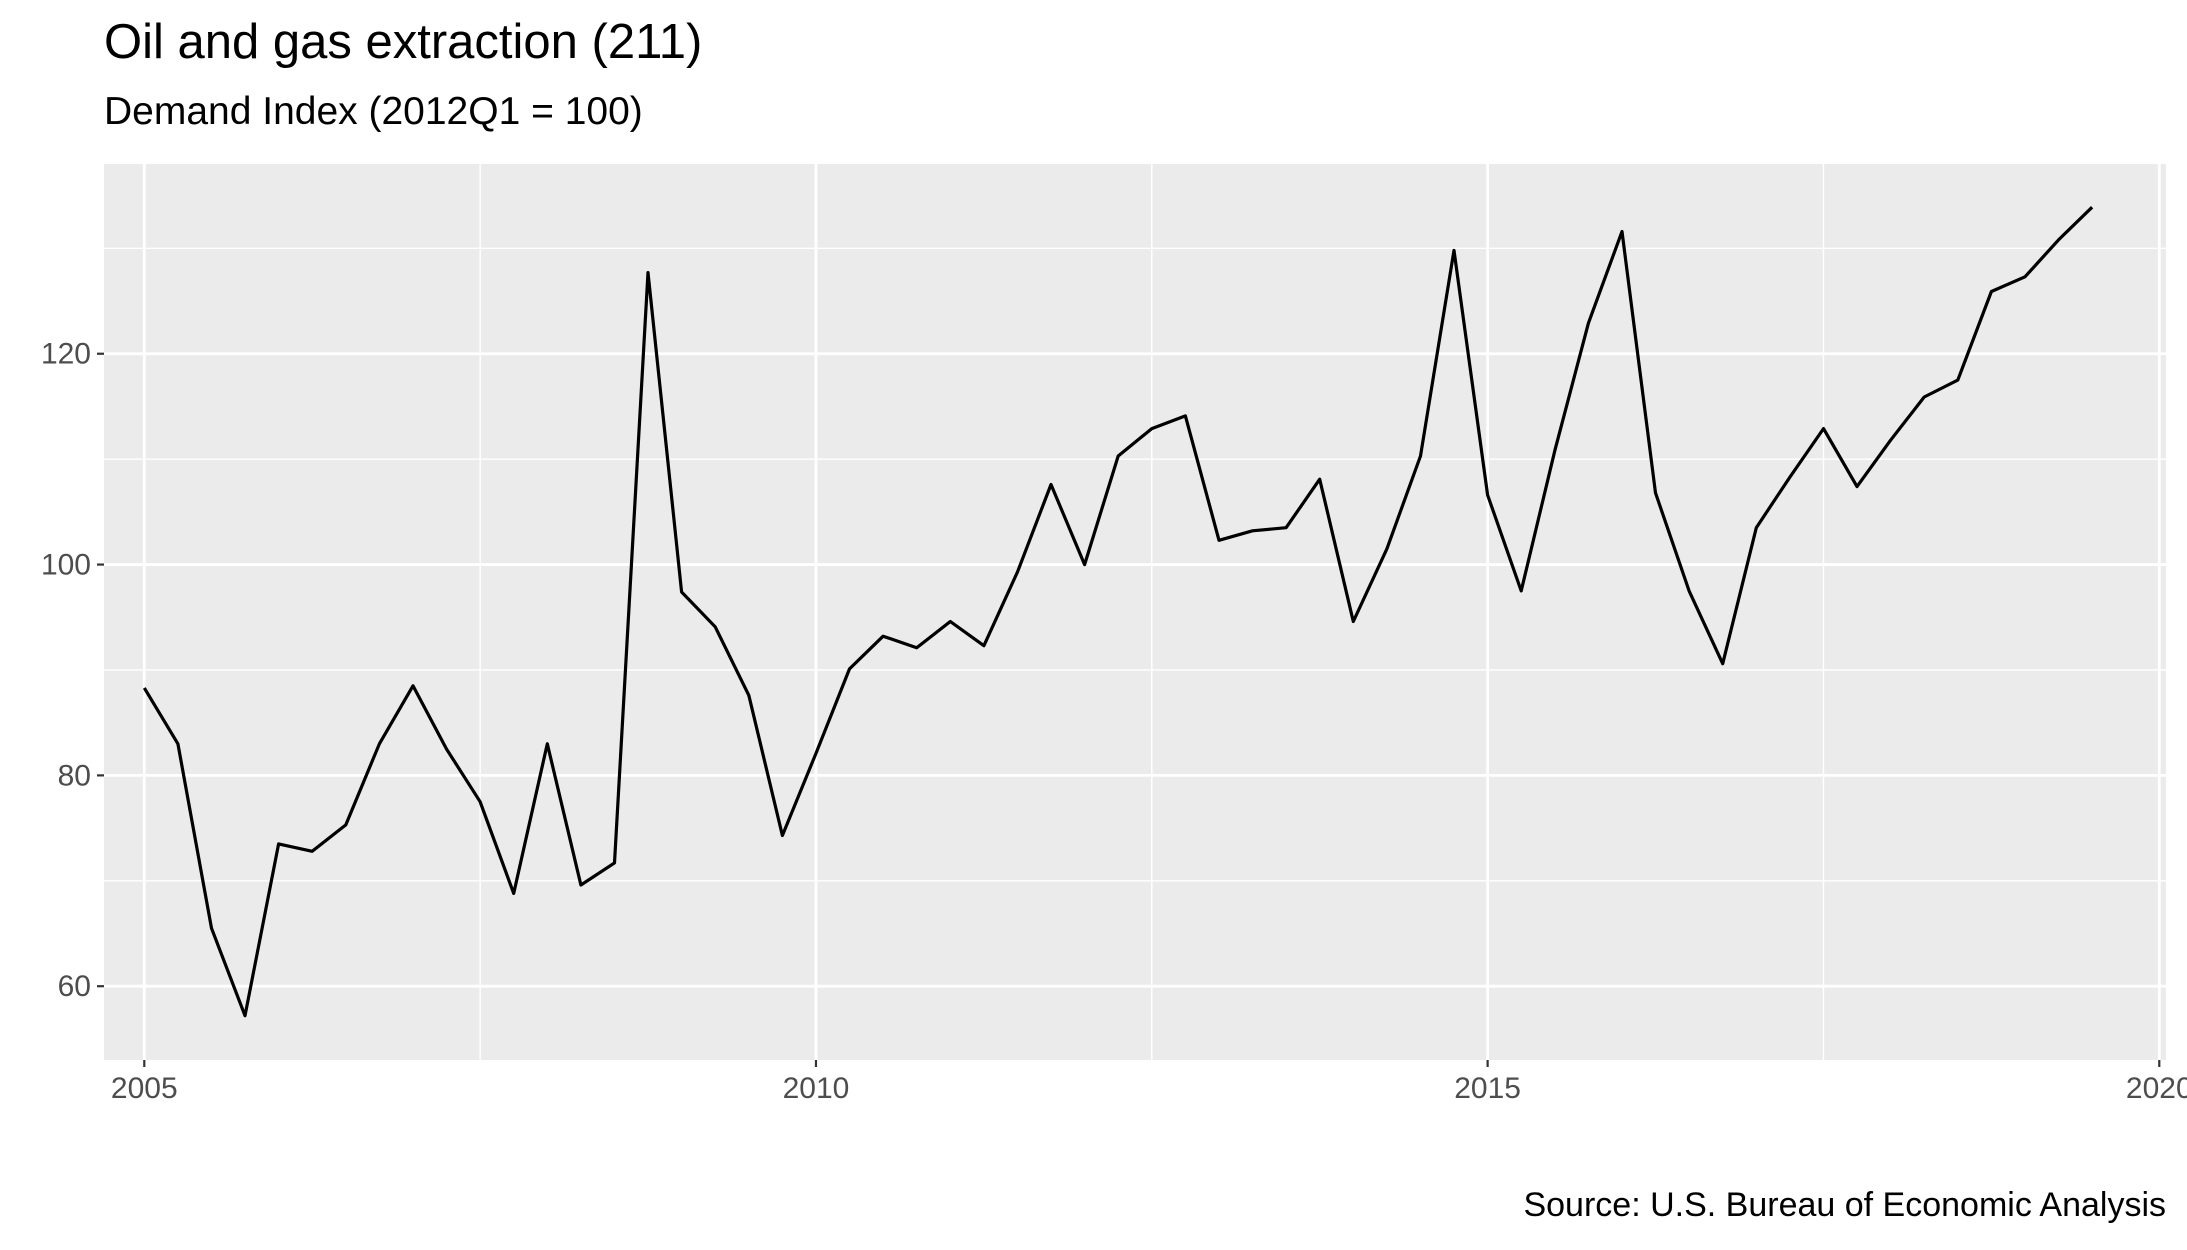  What do you see at coordinates (74, 986) in the screenshot?
I see `y-tick-label: 60` at bounding box center [74, 986].